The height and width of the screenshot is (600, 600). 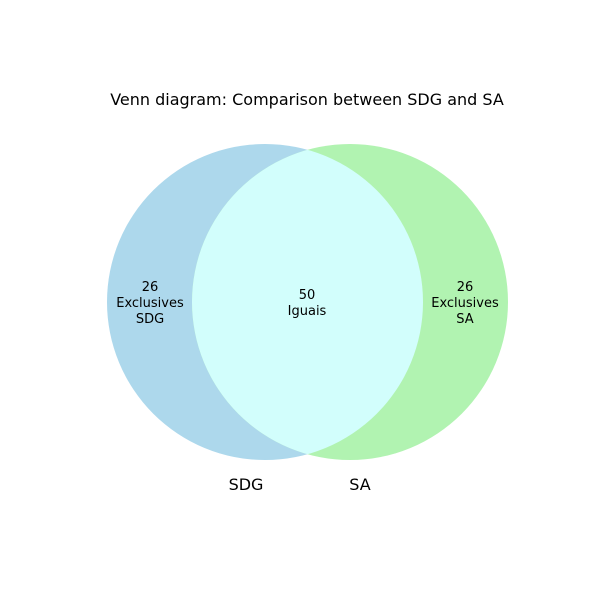 What do you see at coordinates (465, 287) in the screenshot?
I see `sa-exclusive-count: 26` at bounding box center [465, 287].